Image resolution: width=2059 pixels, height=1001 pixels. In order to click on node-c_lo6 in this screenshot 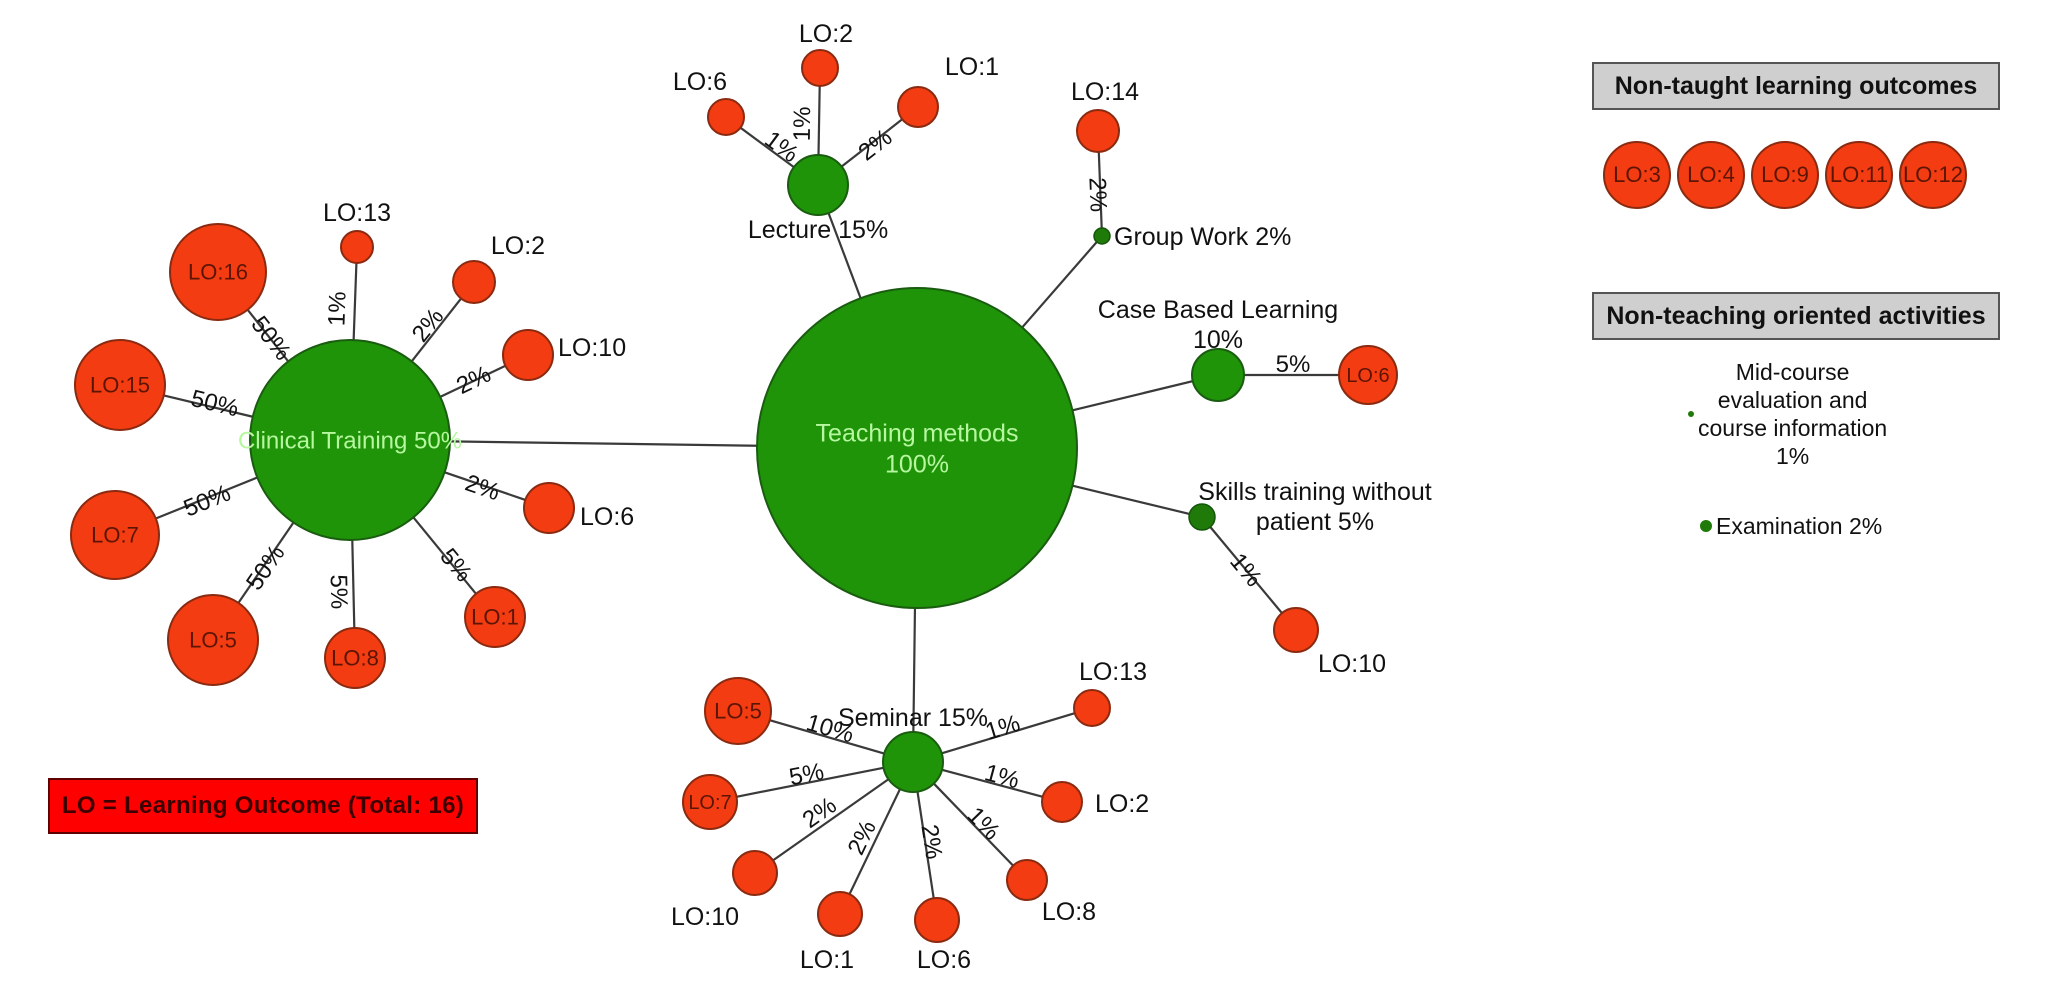, I will do `click(549, 508)`.